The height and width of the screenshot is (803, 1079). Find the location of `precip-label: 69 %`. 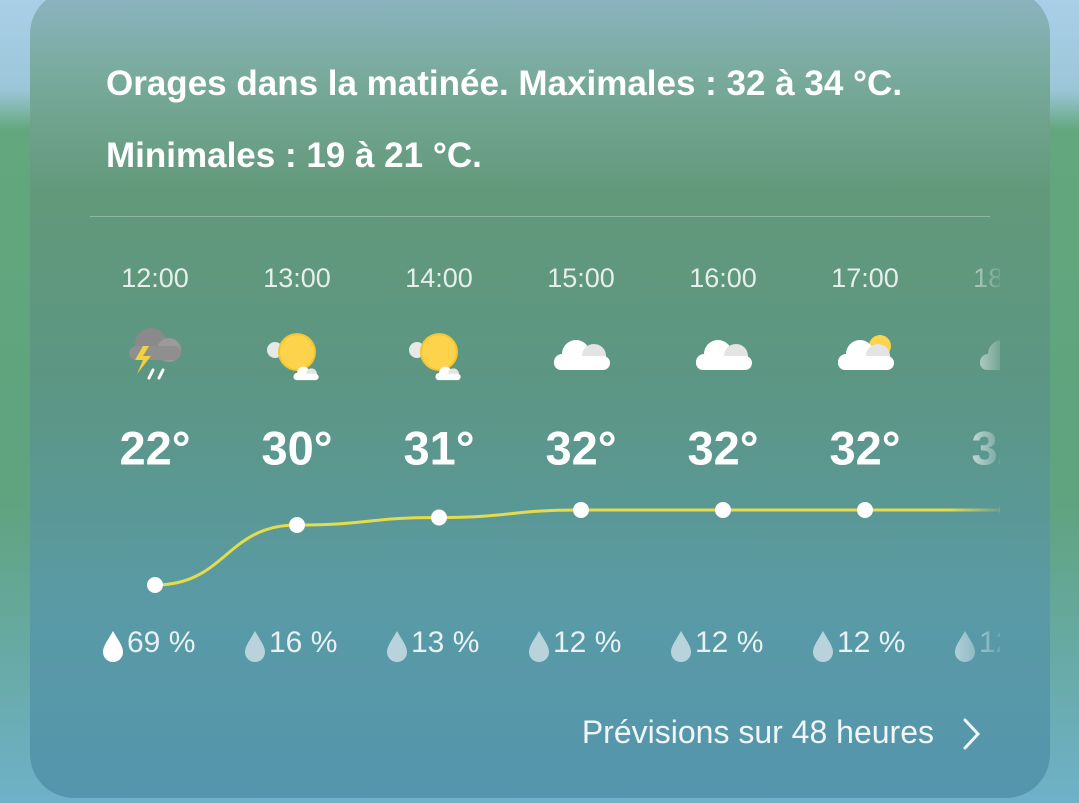

precip-label: 69 % is located at coordinates (161, 642).